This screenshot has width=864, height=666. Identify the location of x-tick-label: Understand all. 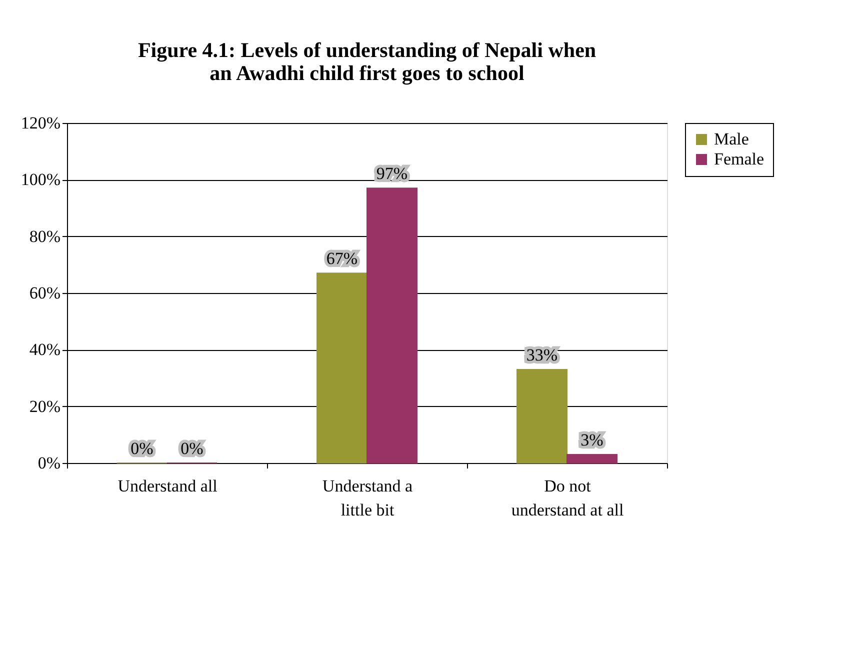
(168, 486).